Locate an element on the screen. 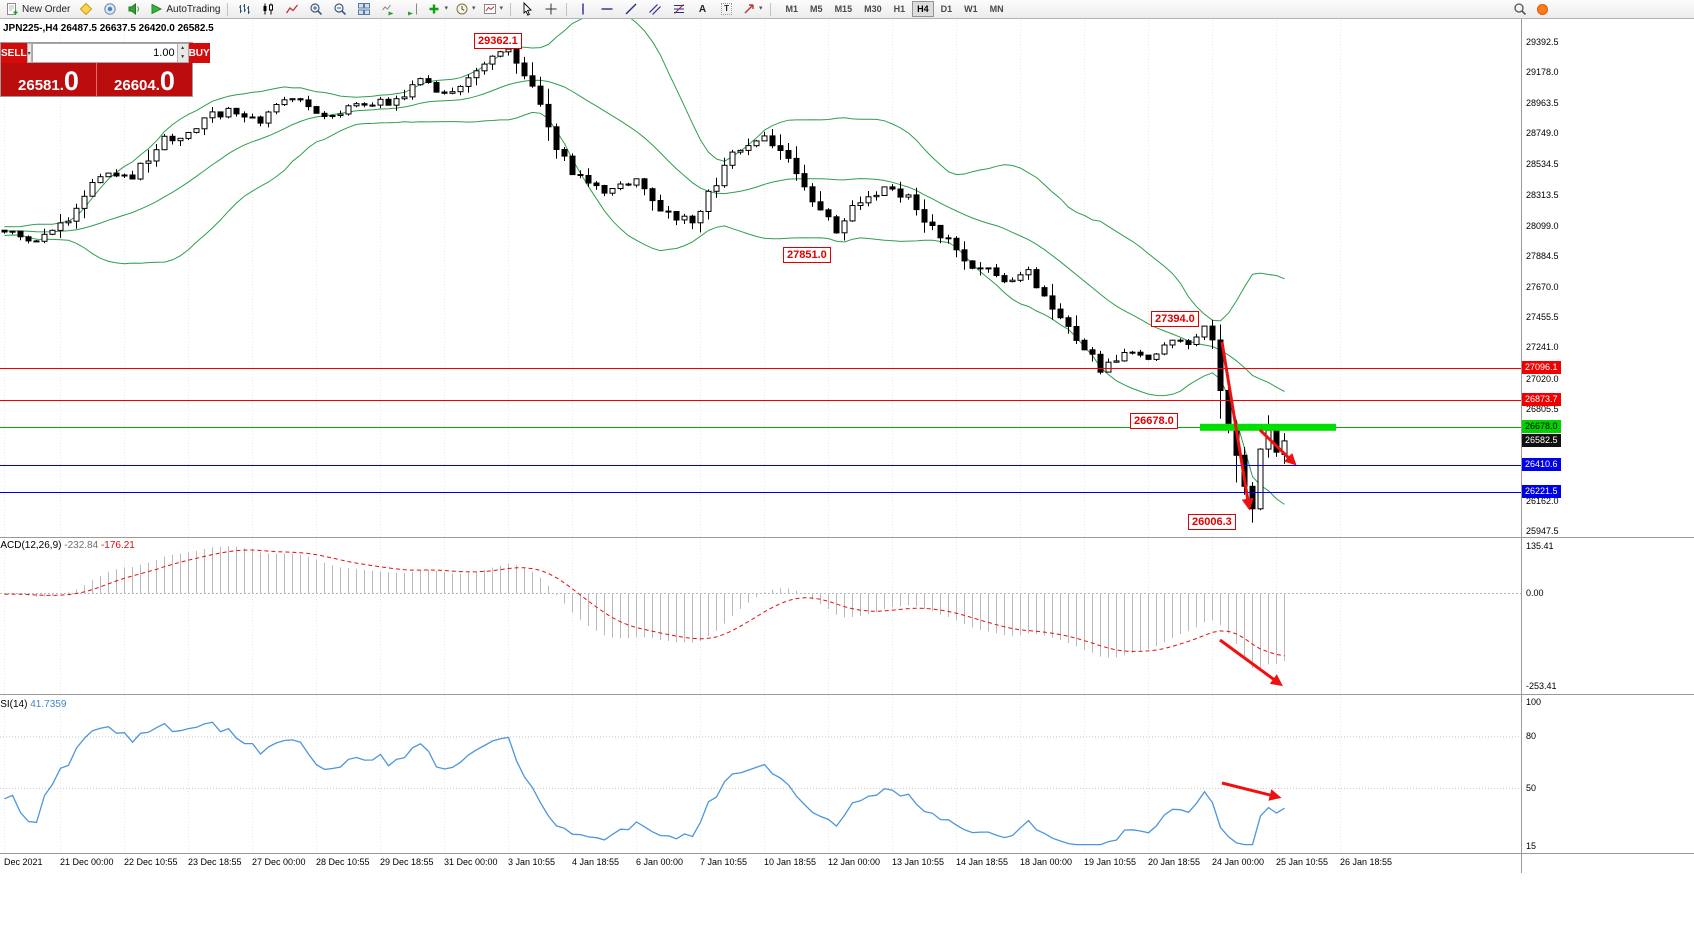 The image size is (1694, 940). expert-advisors-icon is located at coordinates (110, 9).